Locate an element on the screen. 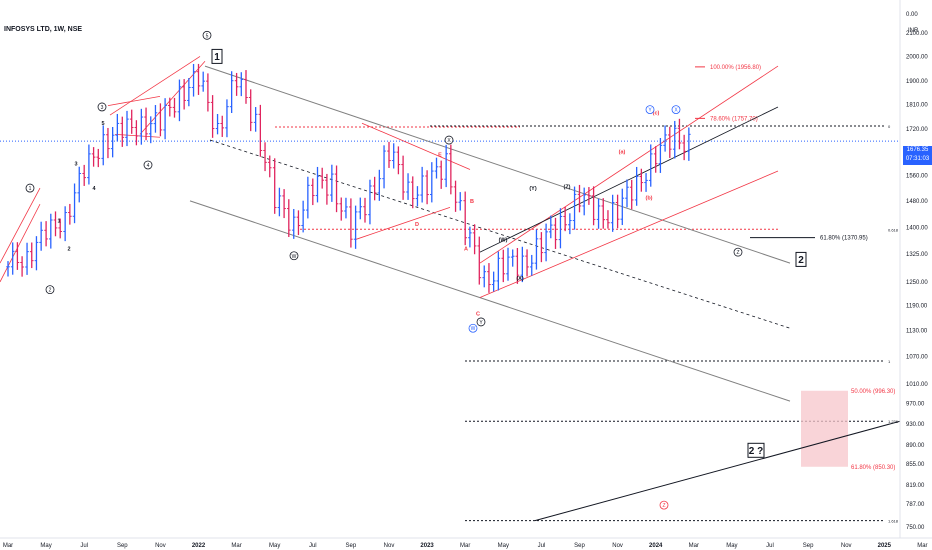 This screenshot has height=550, width=932. x-tick-label: 2022 is located at coordinates (199, 546).